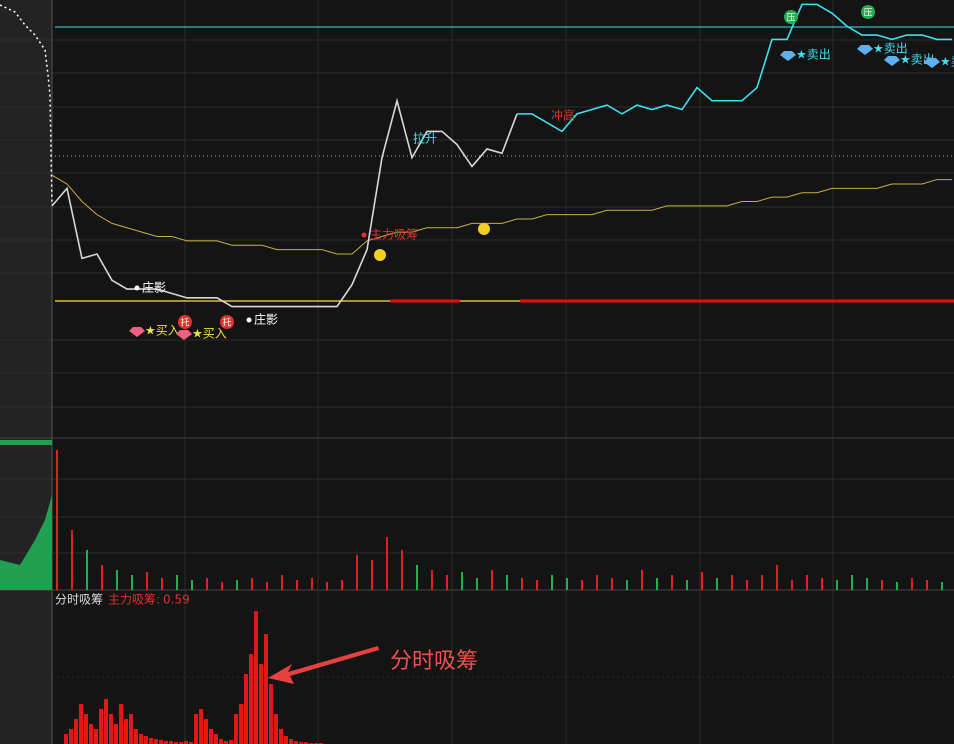  What do you see at coordinates (26, 297) in the screenshot?
I see `left-mini-chart` at bounding box center [26, 297].